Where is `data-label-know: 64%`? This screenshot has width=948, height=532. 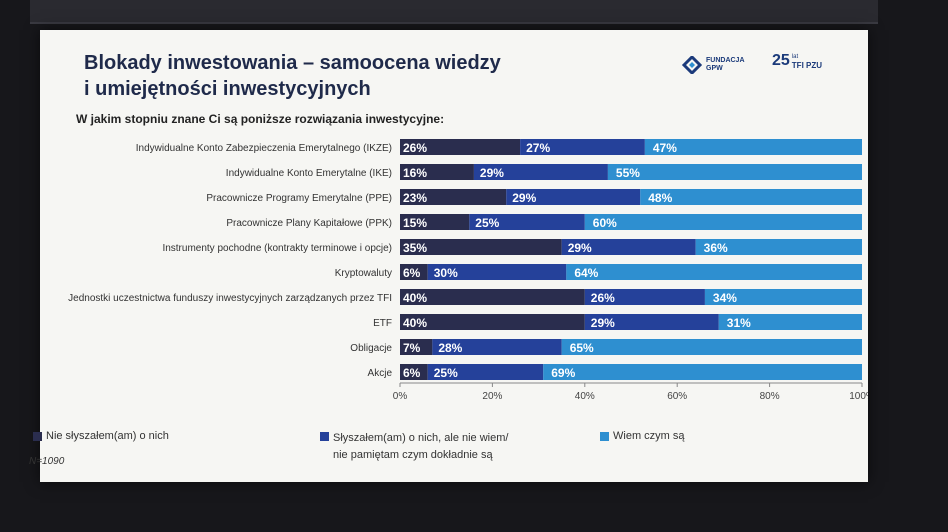 data-label-know: 64% is located at coordinates (586, 273).